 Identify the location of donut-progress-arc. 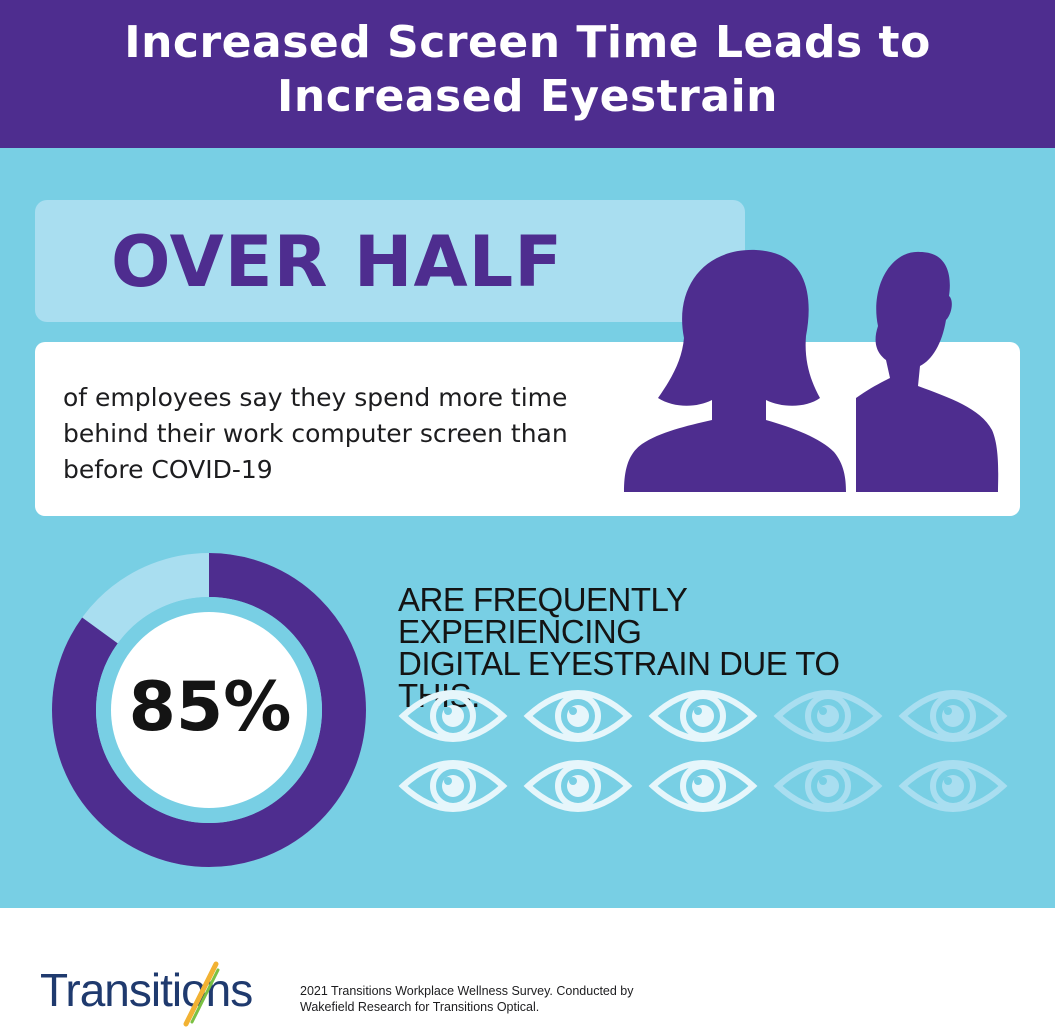
(209, 710).